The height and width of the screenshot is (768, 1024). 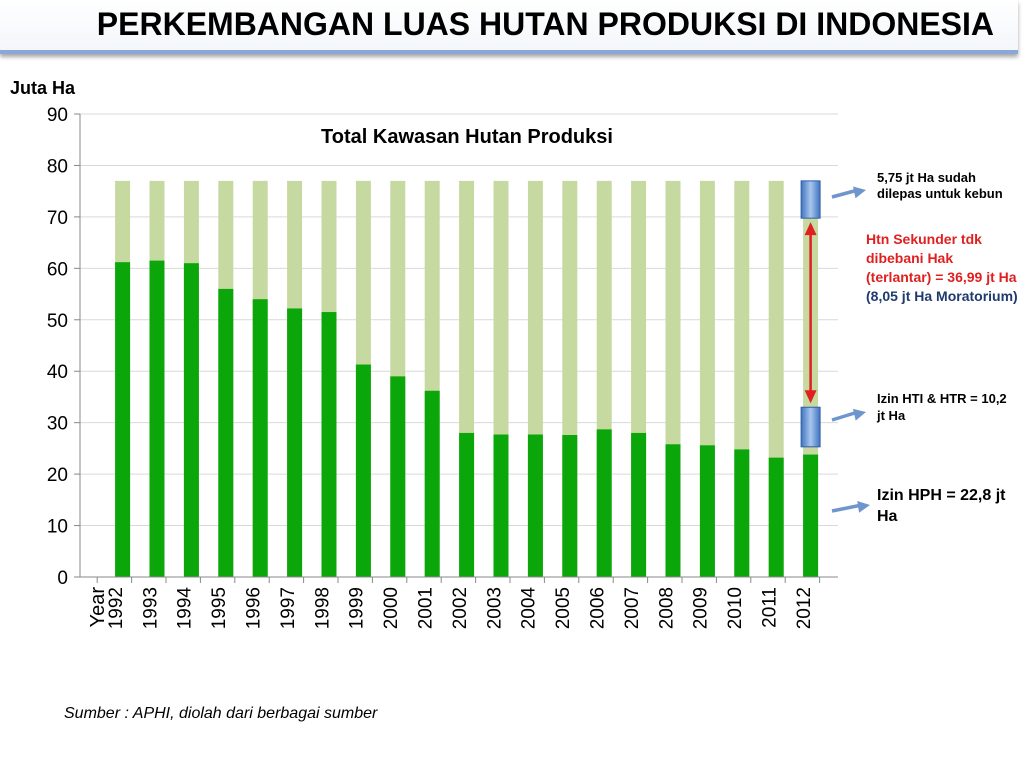 What do you see at coordinates (804, 608) in the screenshot?
I see `x-tick-label: 2012` at bounding box center [804, 608].